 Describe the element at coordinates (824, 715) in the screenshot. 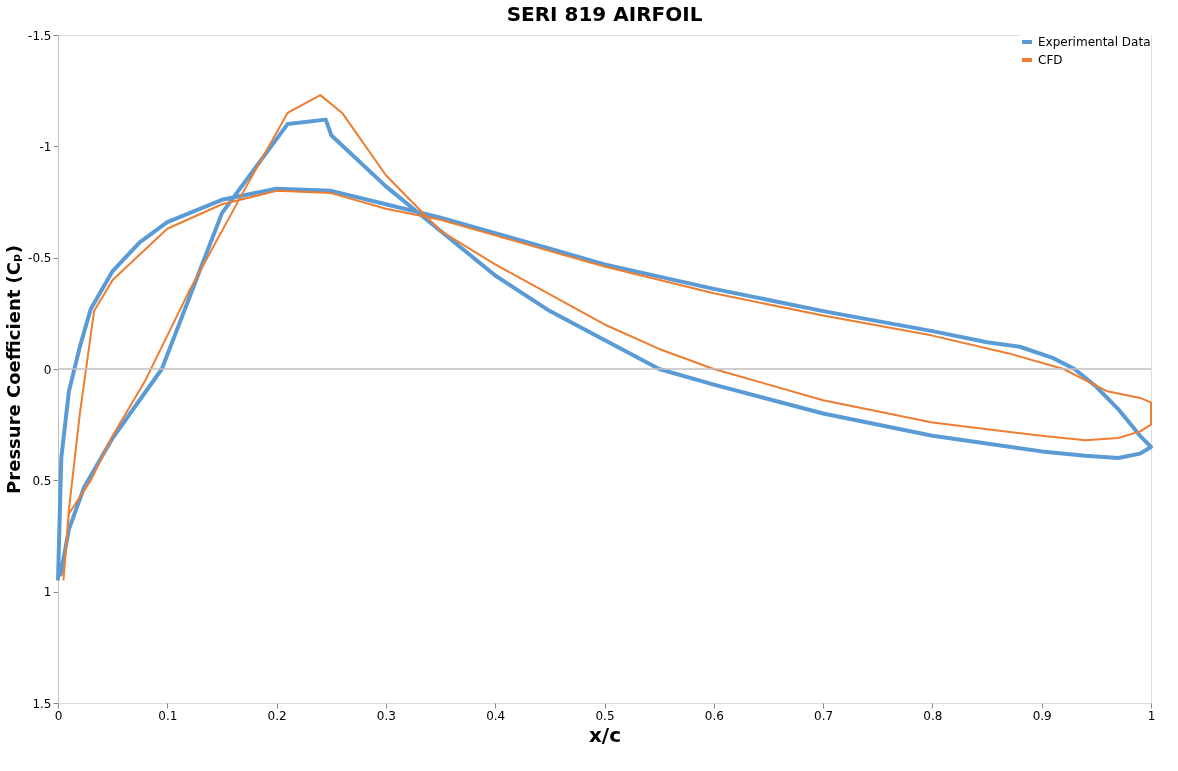

I see `x-tick-label: 0.7` at that location.